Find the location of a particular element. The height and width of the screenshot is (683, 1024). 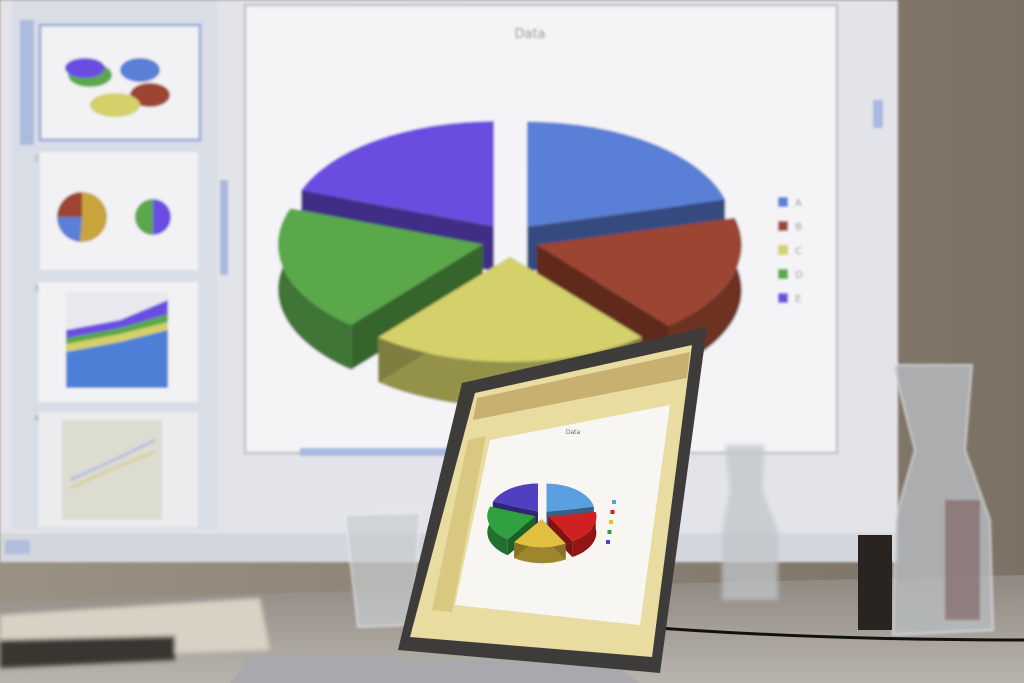

legend-label: E is located at coordinates (798, 299).